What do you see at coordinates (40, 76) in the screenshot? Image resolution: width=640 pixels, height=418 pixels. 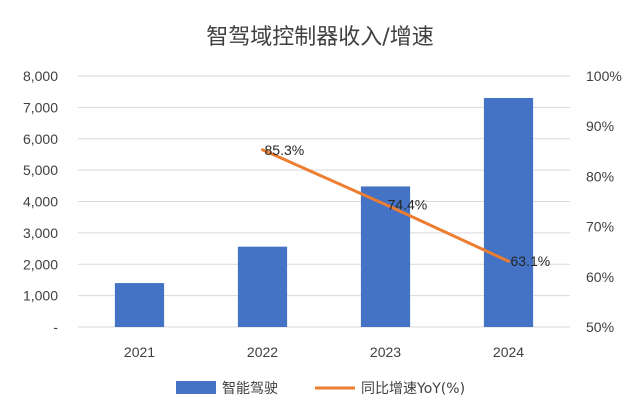 I see `left-tick-label-8: 8,000` at bounding box center [40, 76].